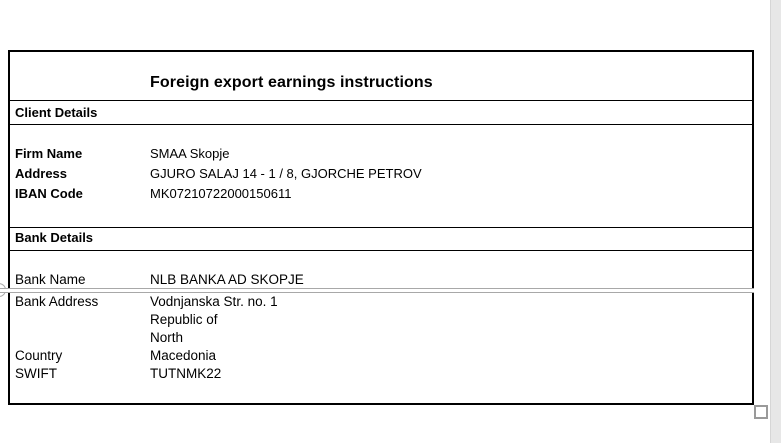  What do you see at coordinates (49, 153) in the screenshot?
I see `firm-name-label: Firm Name` at bounding box center [49, 153].